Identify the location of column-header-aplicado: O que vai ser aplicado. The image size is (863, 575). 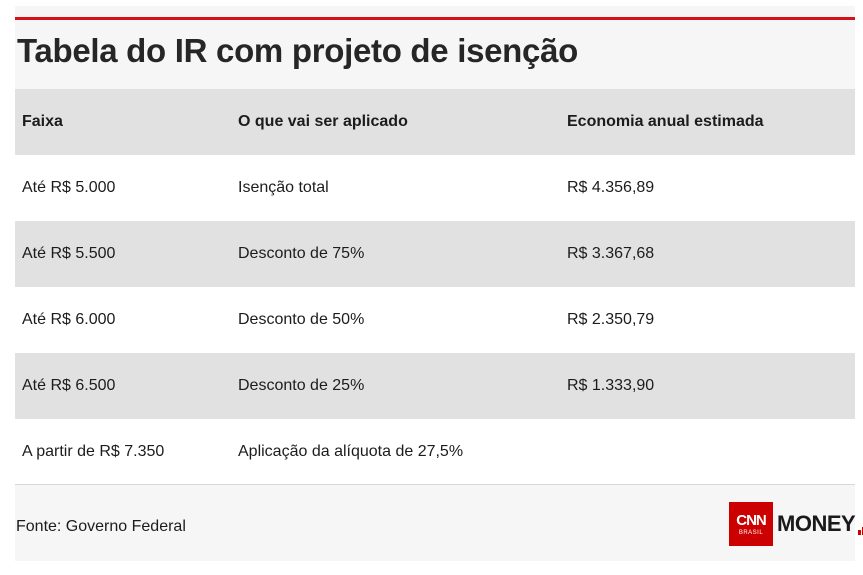
(323, 121).